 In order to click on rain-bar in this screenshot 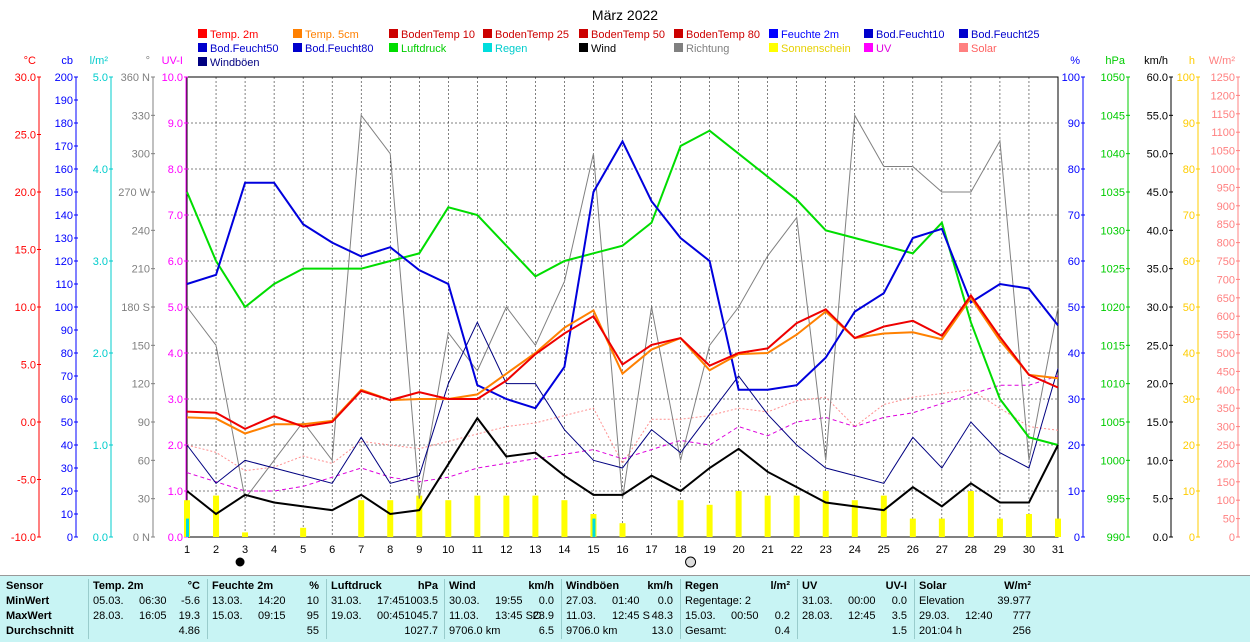, I will do `click(594, 527)`.